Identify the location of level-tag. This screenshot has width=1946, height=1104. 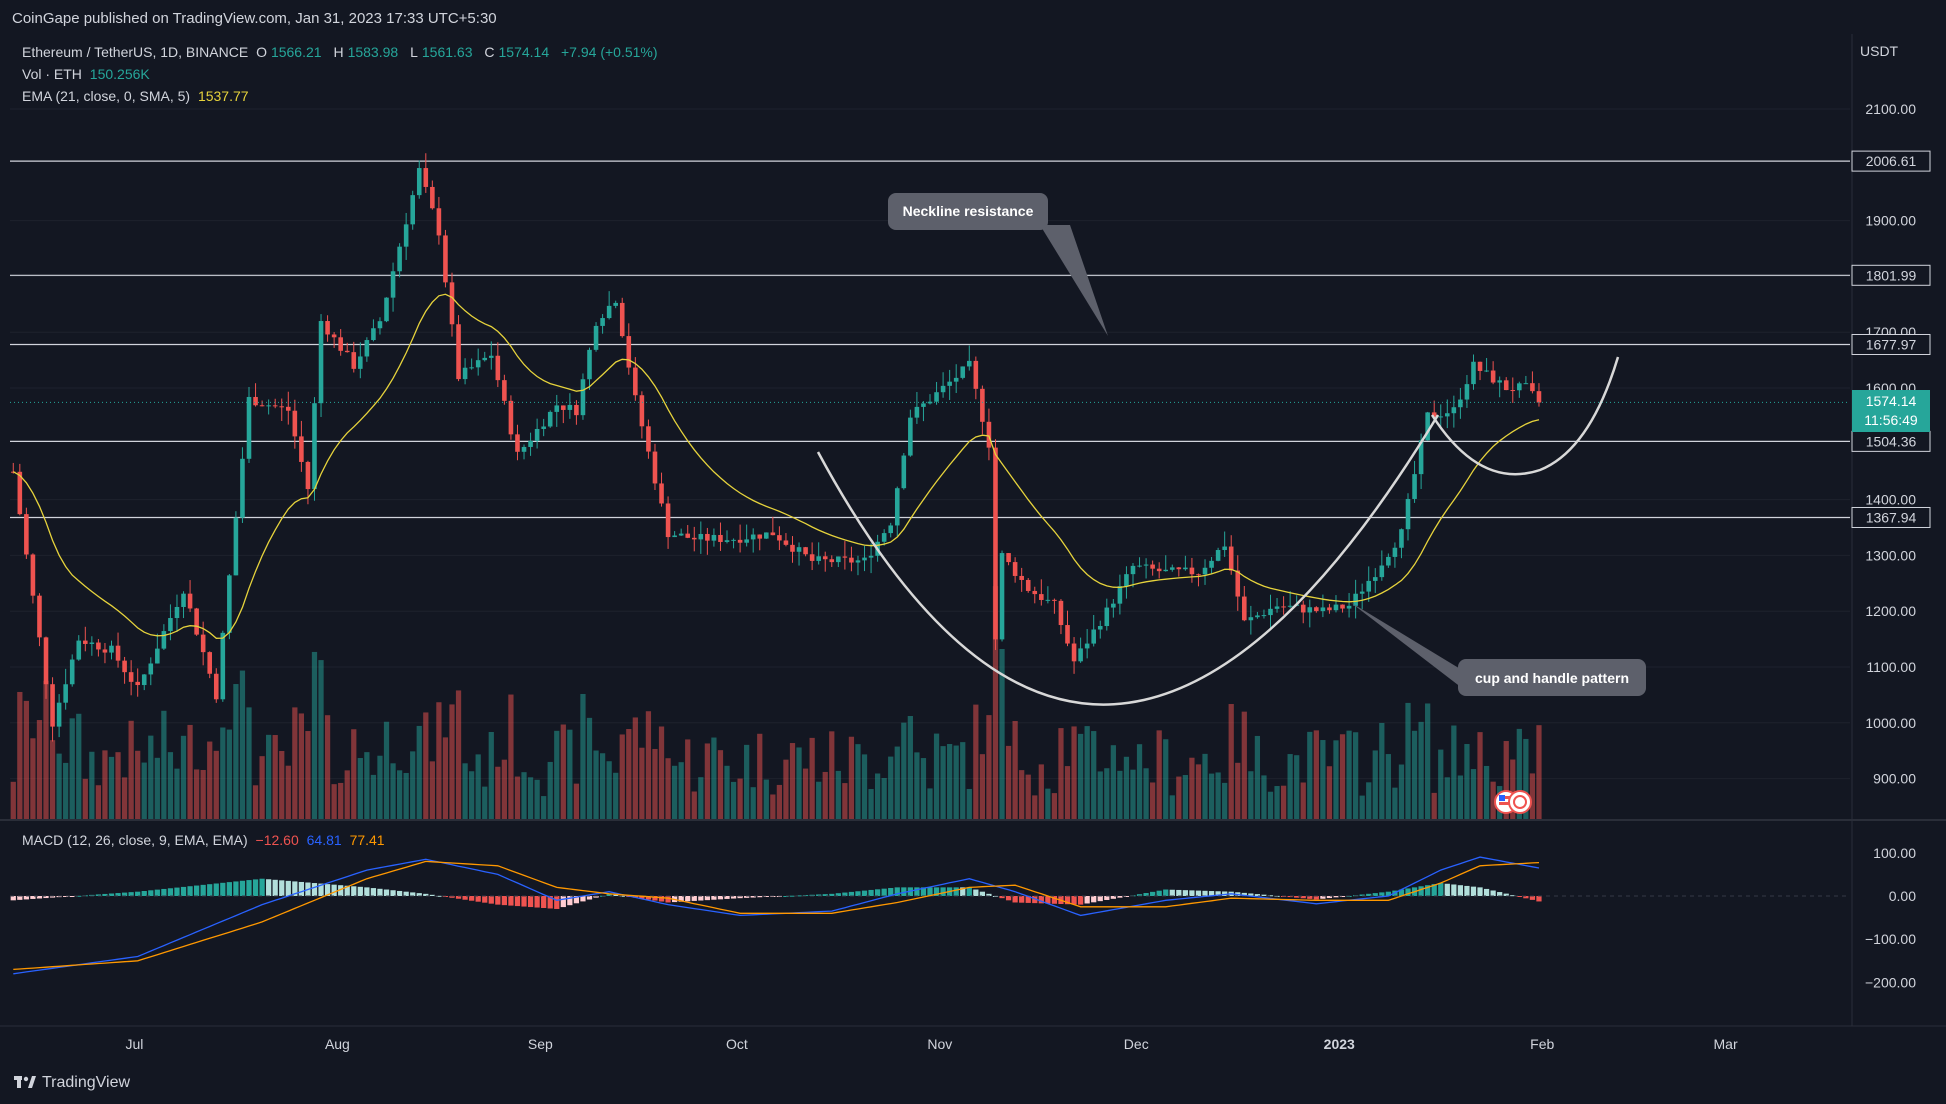
(1891, 275).